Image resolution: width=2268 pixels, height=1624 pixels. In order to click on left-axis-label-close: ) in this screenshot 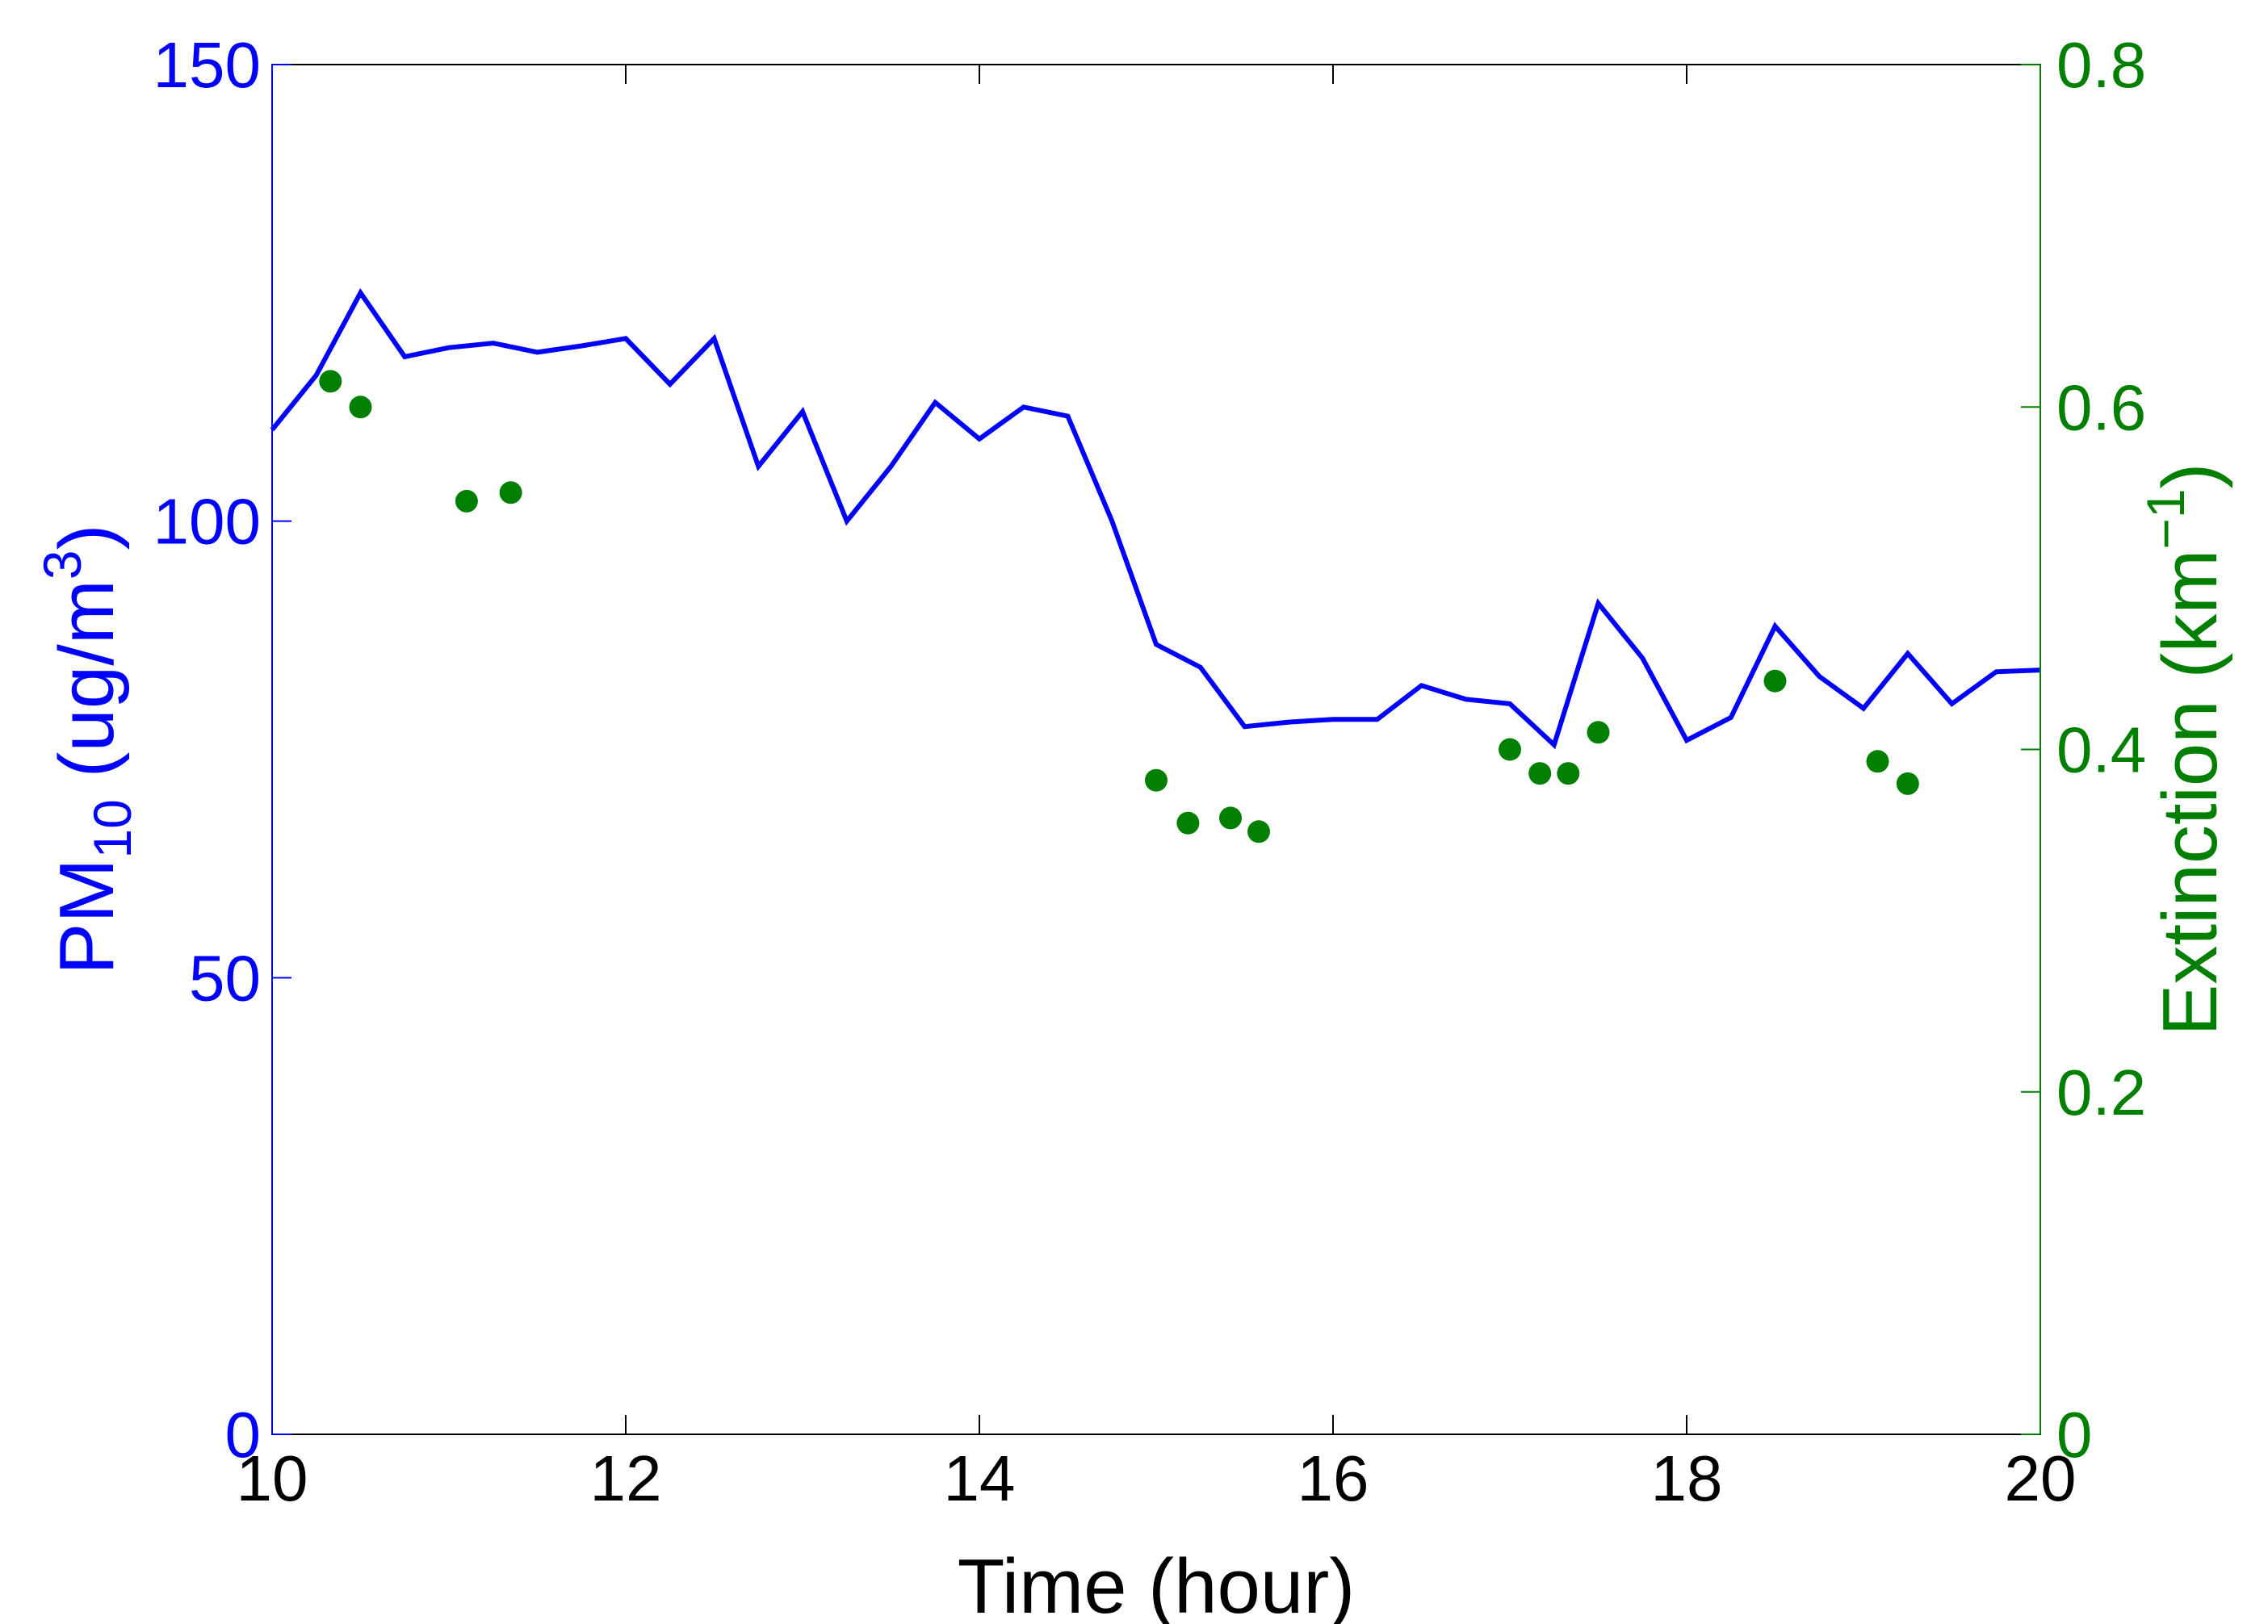, I will do `click(87, 537)`.